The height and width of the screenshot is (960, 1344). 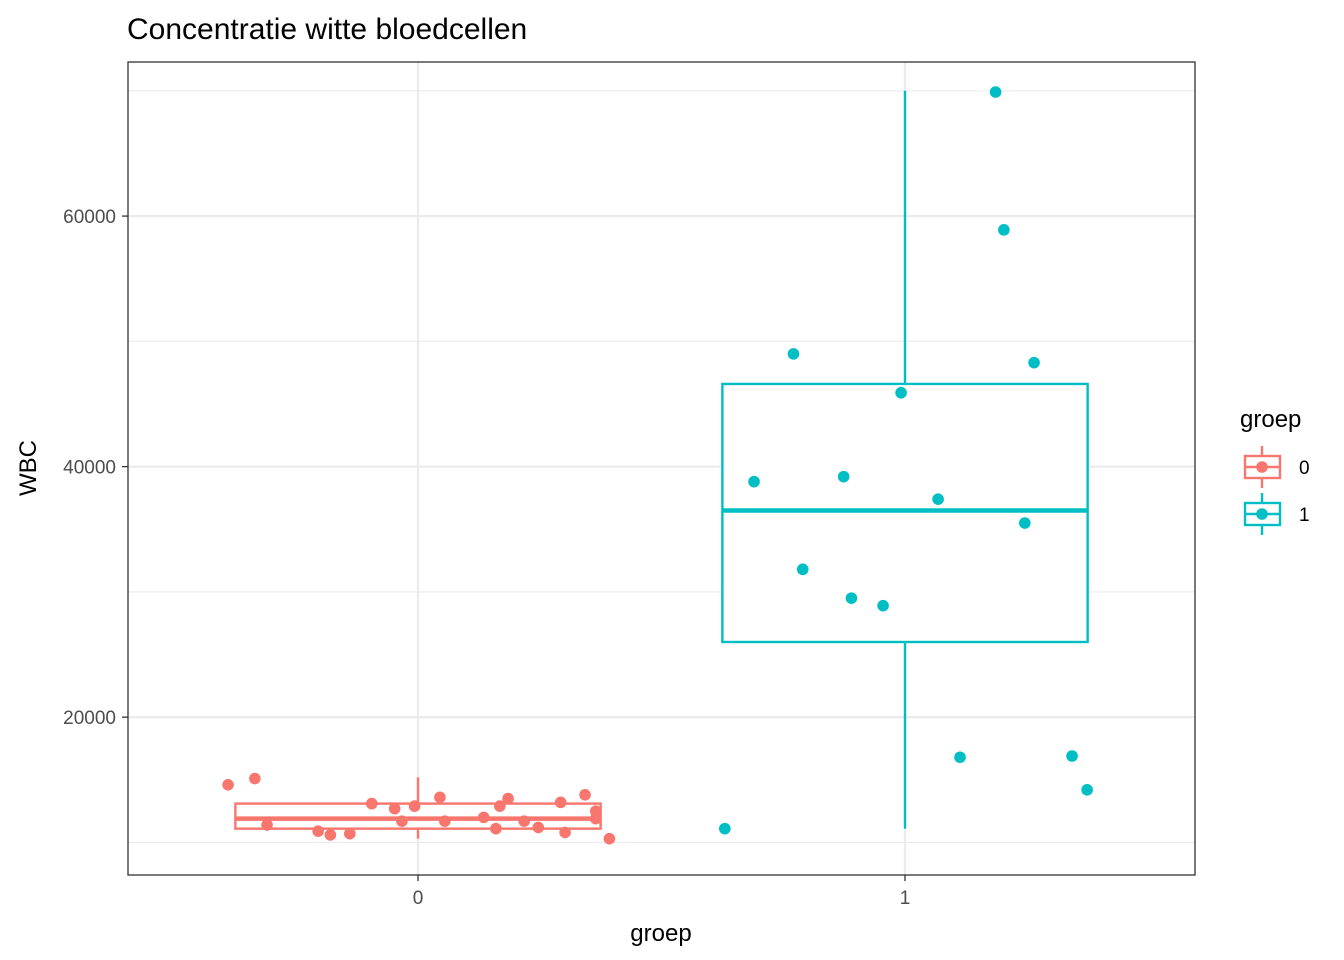 I want to click on x-tick-label: 0, so click(x=418, y=898).